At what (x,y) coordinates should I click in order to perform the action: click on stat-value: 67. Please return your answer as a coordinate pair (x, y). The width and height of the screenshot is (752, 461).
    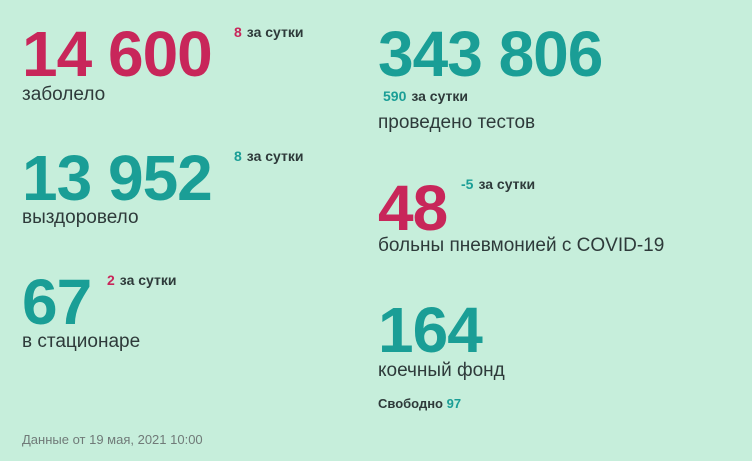
    Looking at the image, I should click on (57, 302).